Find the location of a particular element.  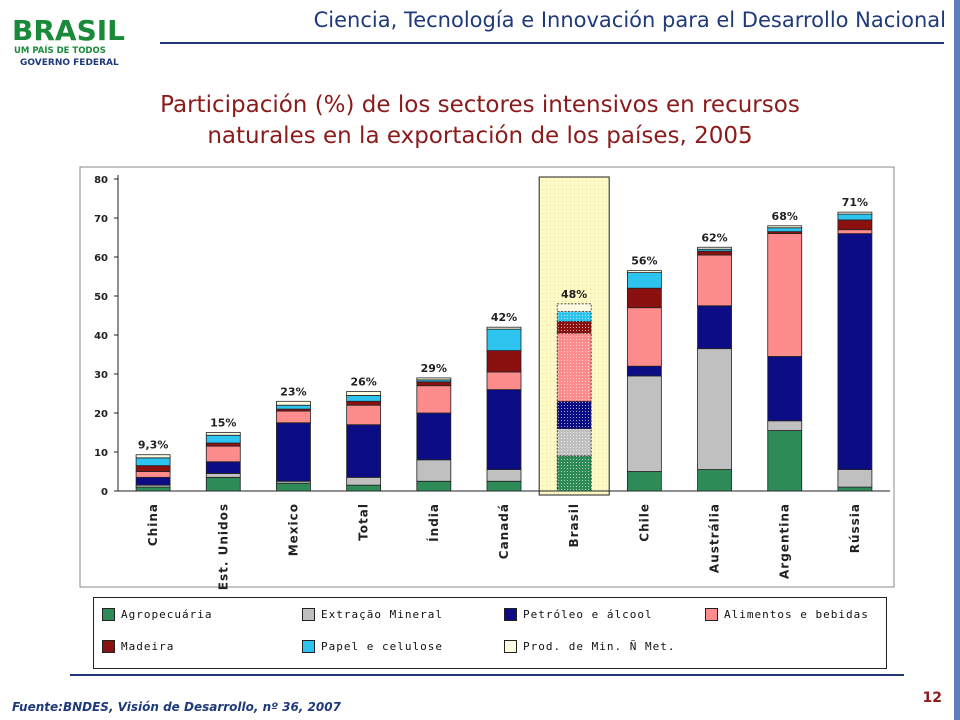

x-category-label: Canadá is located at coordinates (504, 531).